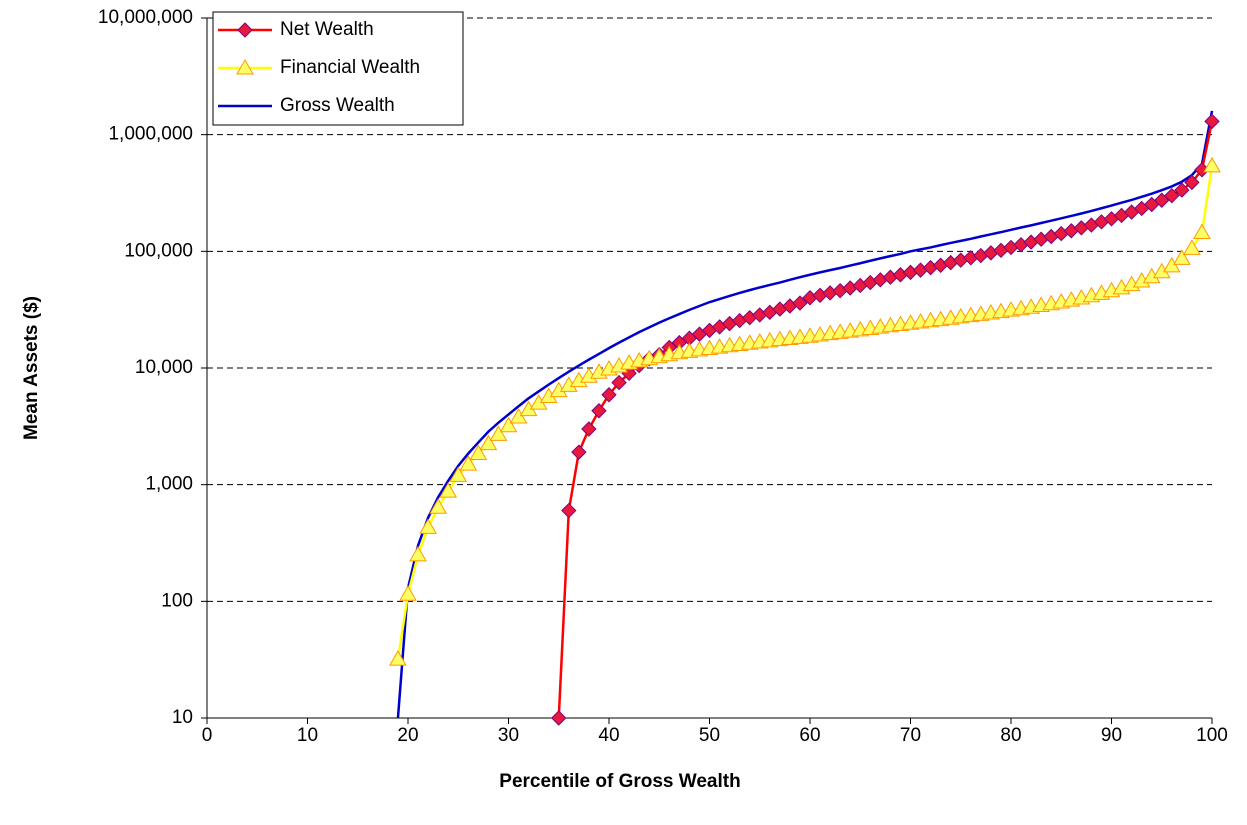 This screenshot has width=1247, height=825. Describe the element at coordinates (164, 367) in the screenshot. I see `y-tick-label: 10,000` at that location.